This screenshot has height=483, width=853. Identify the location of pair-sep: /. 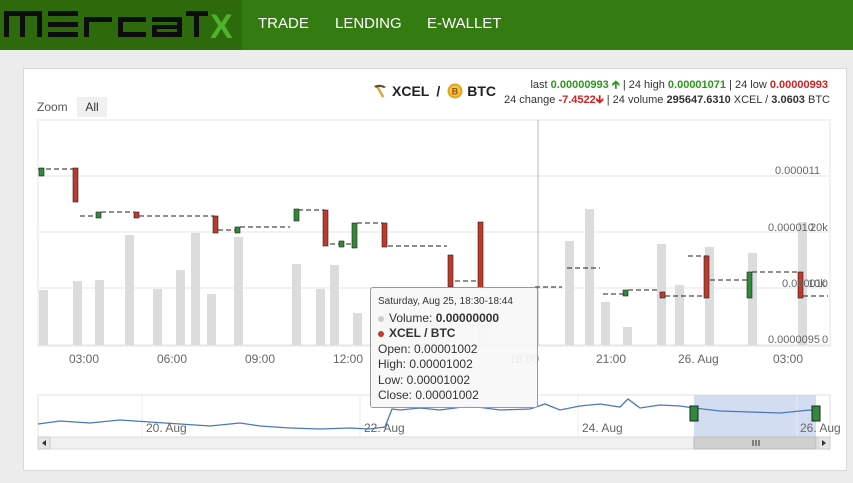
(438, 91).